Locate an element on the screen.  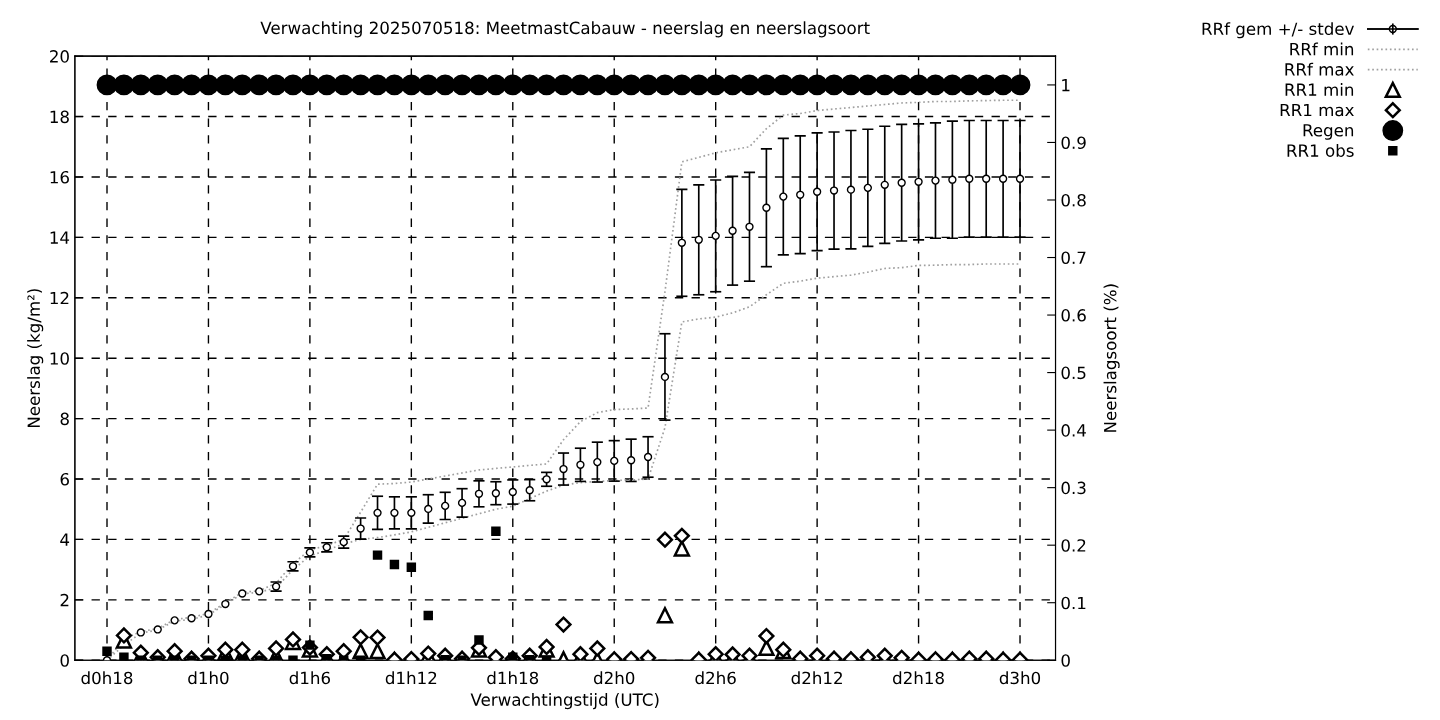
y2-axis-title: Neerslagsoort (%) is located at coordinates (1111, 358).